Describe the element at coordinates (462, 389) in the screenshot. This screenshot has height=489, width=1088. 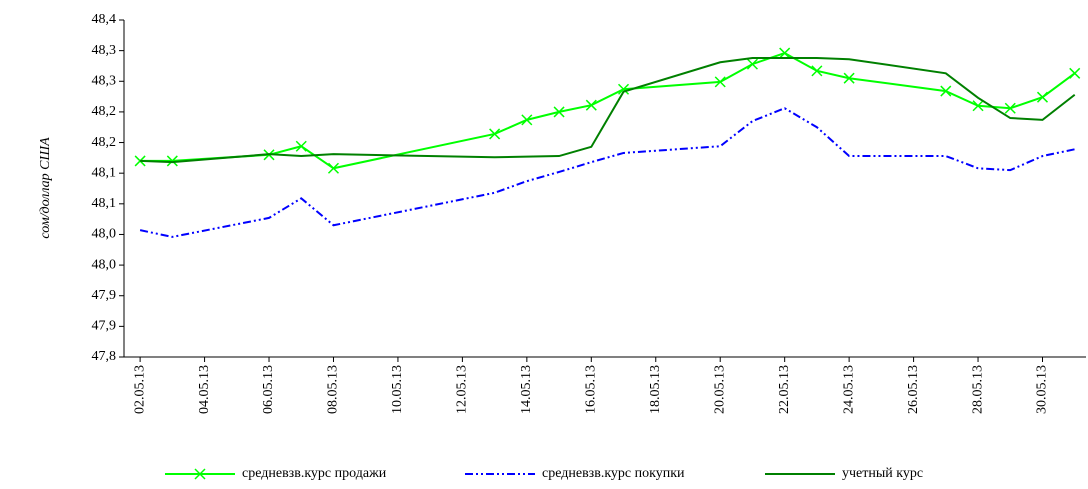
I see `x-tick-label: 12.05.13` at that location.